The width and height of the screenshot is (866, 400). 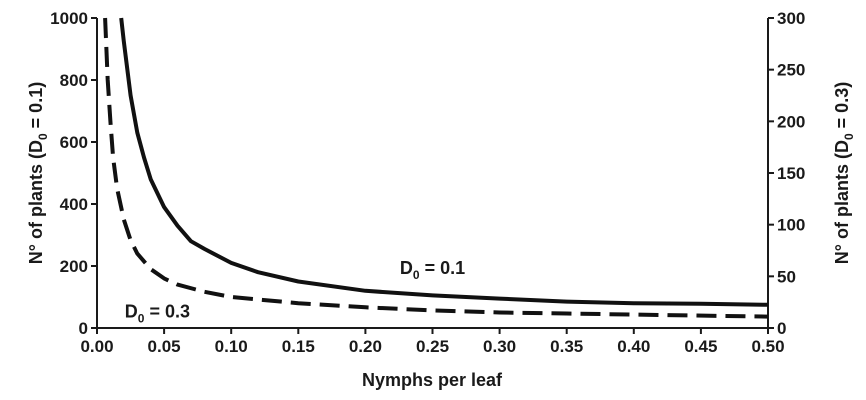 I want to click on right-y-tick-label: 200, so click(x=791, y=121).